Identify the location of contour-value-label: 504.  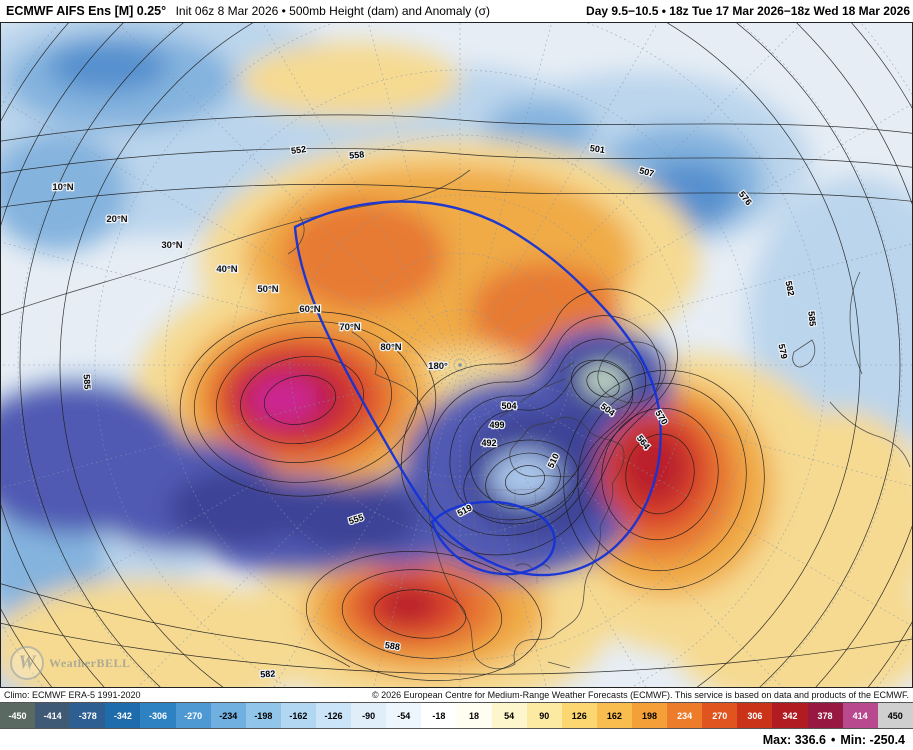
(508, 406).